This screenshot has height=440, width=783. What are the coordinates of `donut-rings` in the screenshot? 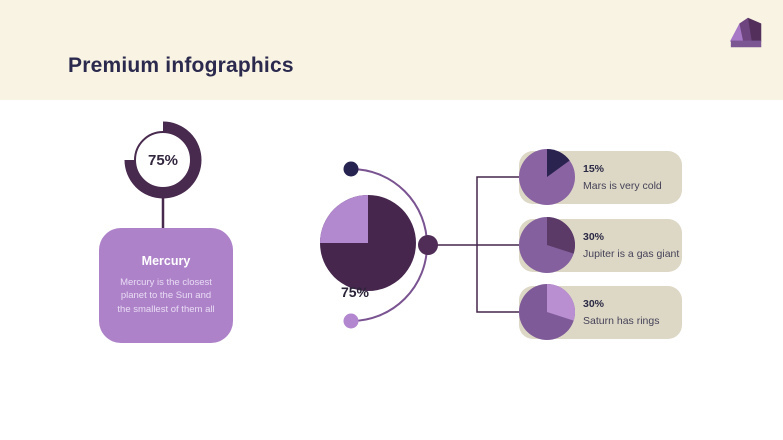 It's located at (163, 160).